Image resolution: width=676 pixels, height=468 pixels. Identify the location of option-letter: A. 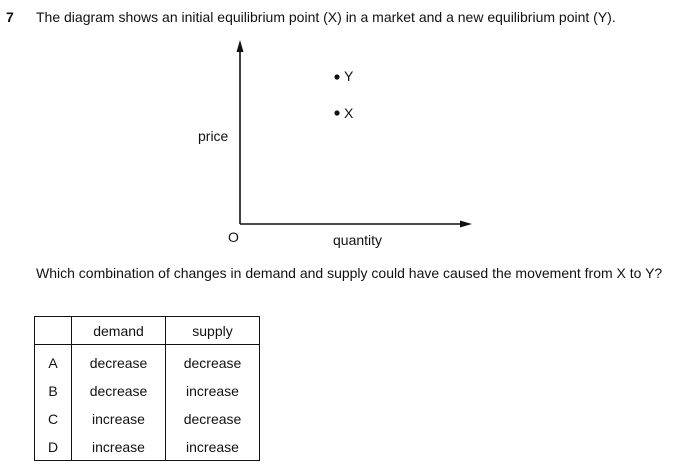
(53, 360).